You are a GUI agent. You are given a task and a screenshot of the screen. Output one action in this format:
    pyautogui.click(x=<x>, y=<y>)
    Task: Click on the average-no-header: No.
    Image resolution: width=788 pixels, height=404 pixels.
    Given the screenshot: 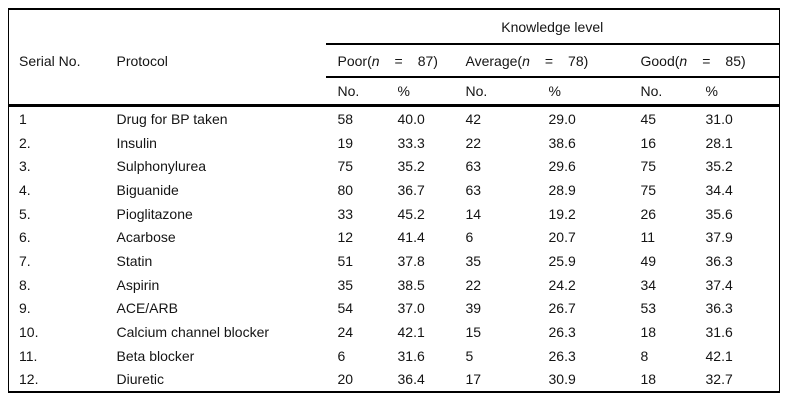 What is the action you would take?
    pyautogui.click(x=498, y=92)
    